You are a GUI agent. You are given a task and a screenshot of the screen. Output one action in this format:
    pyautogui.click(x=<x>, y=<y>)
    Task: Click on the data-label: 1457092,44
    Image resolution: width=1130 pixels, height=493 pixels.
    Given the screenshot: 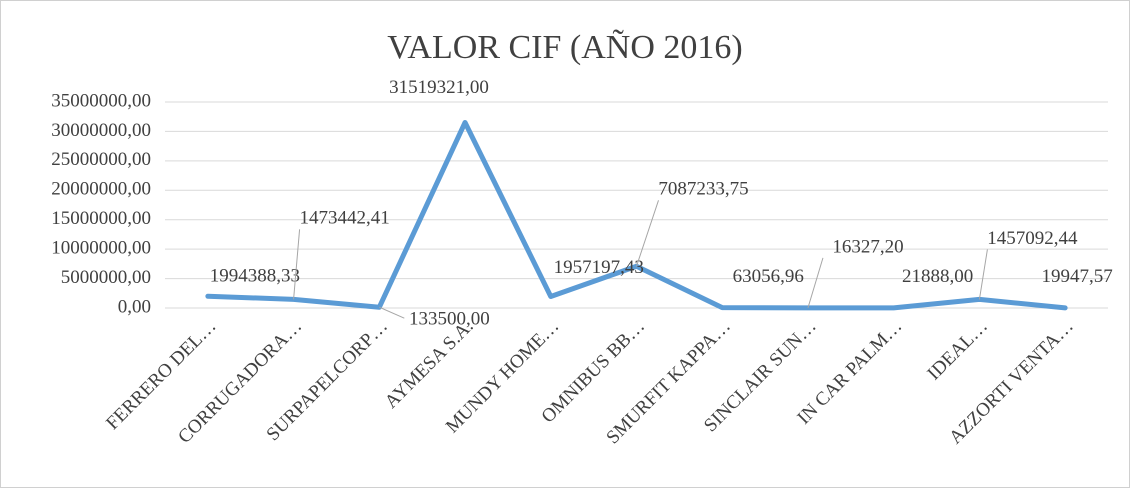 What is the action you would take?
    pyautogui.click(x=1032, y=238)
    